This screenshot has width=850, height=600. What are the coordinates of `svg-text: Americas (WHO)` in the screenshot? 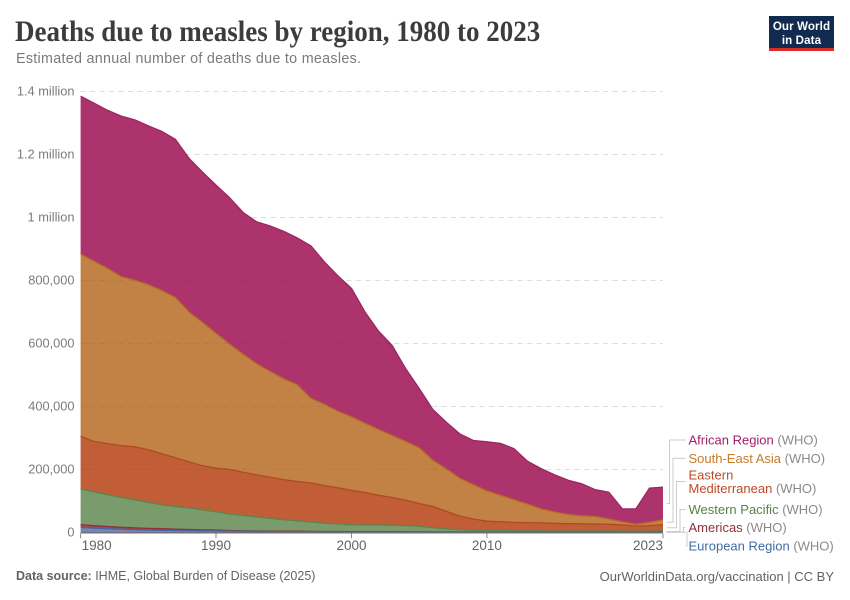 It's located at (738, 527).